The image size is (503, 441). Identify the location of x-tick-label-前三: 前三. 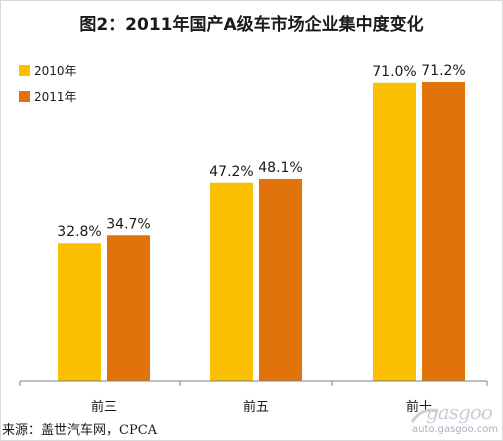
(104, 407).